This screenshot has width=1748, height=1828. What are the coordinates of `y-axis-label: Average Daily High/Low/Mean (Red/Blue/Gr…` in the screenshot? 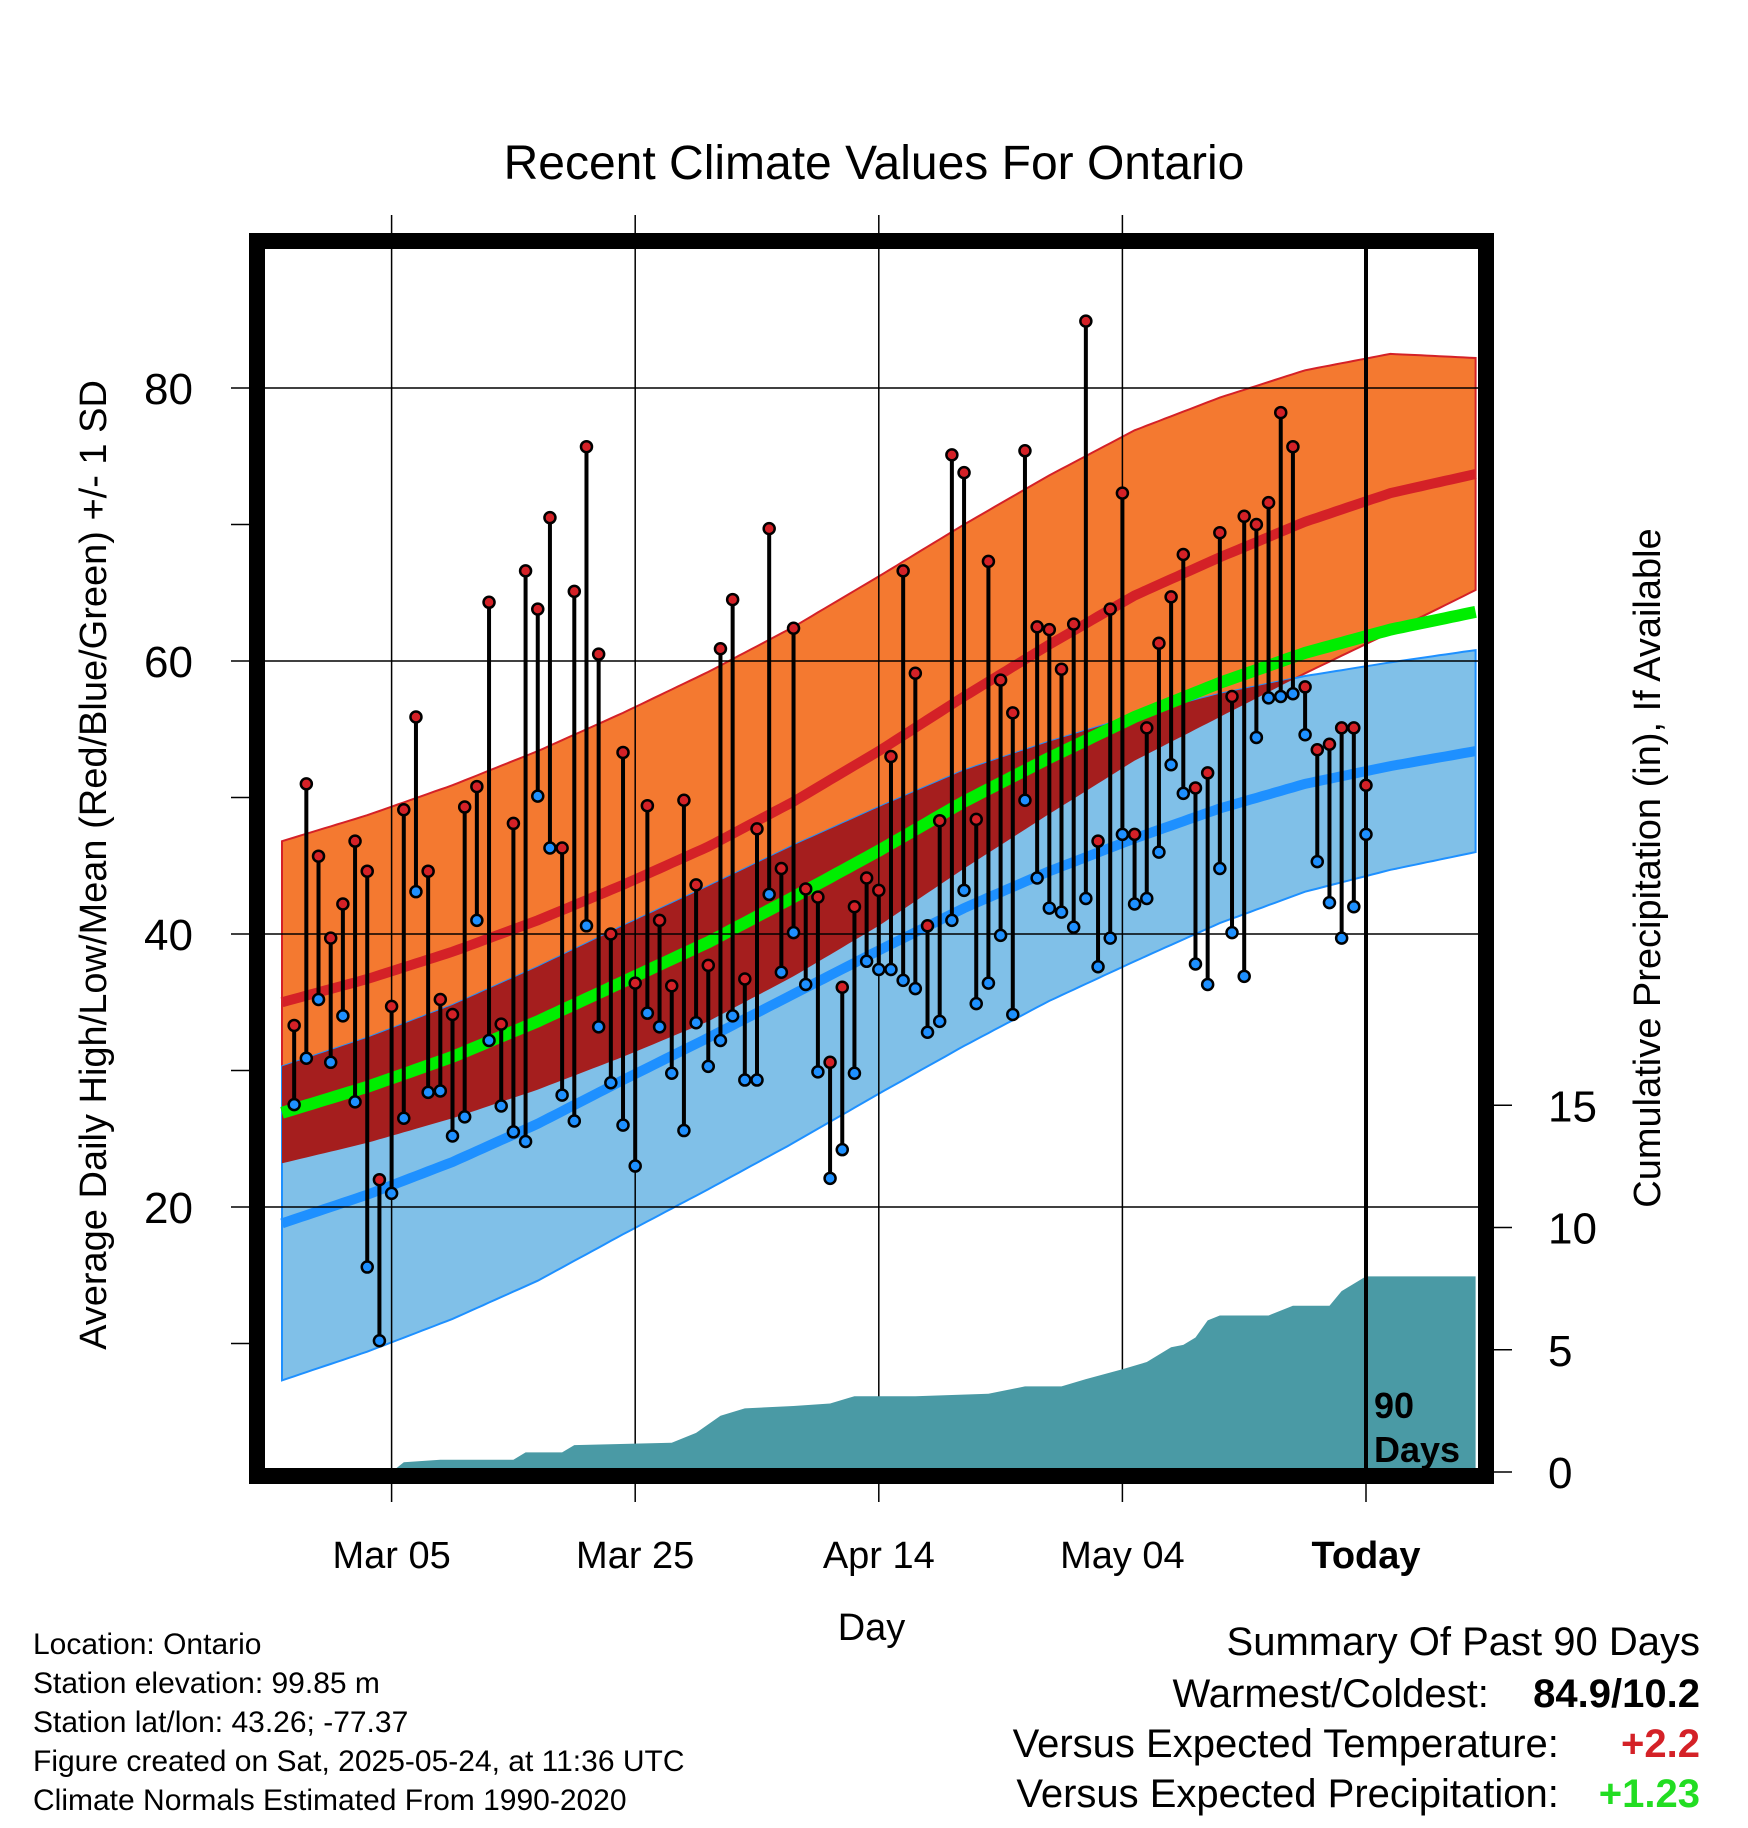 It's located at (94, 865).